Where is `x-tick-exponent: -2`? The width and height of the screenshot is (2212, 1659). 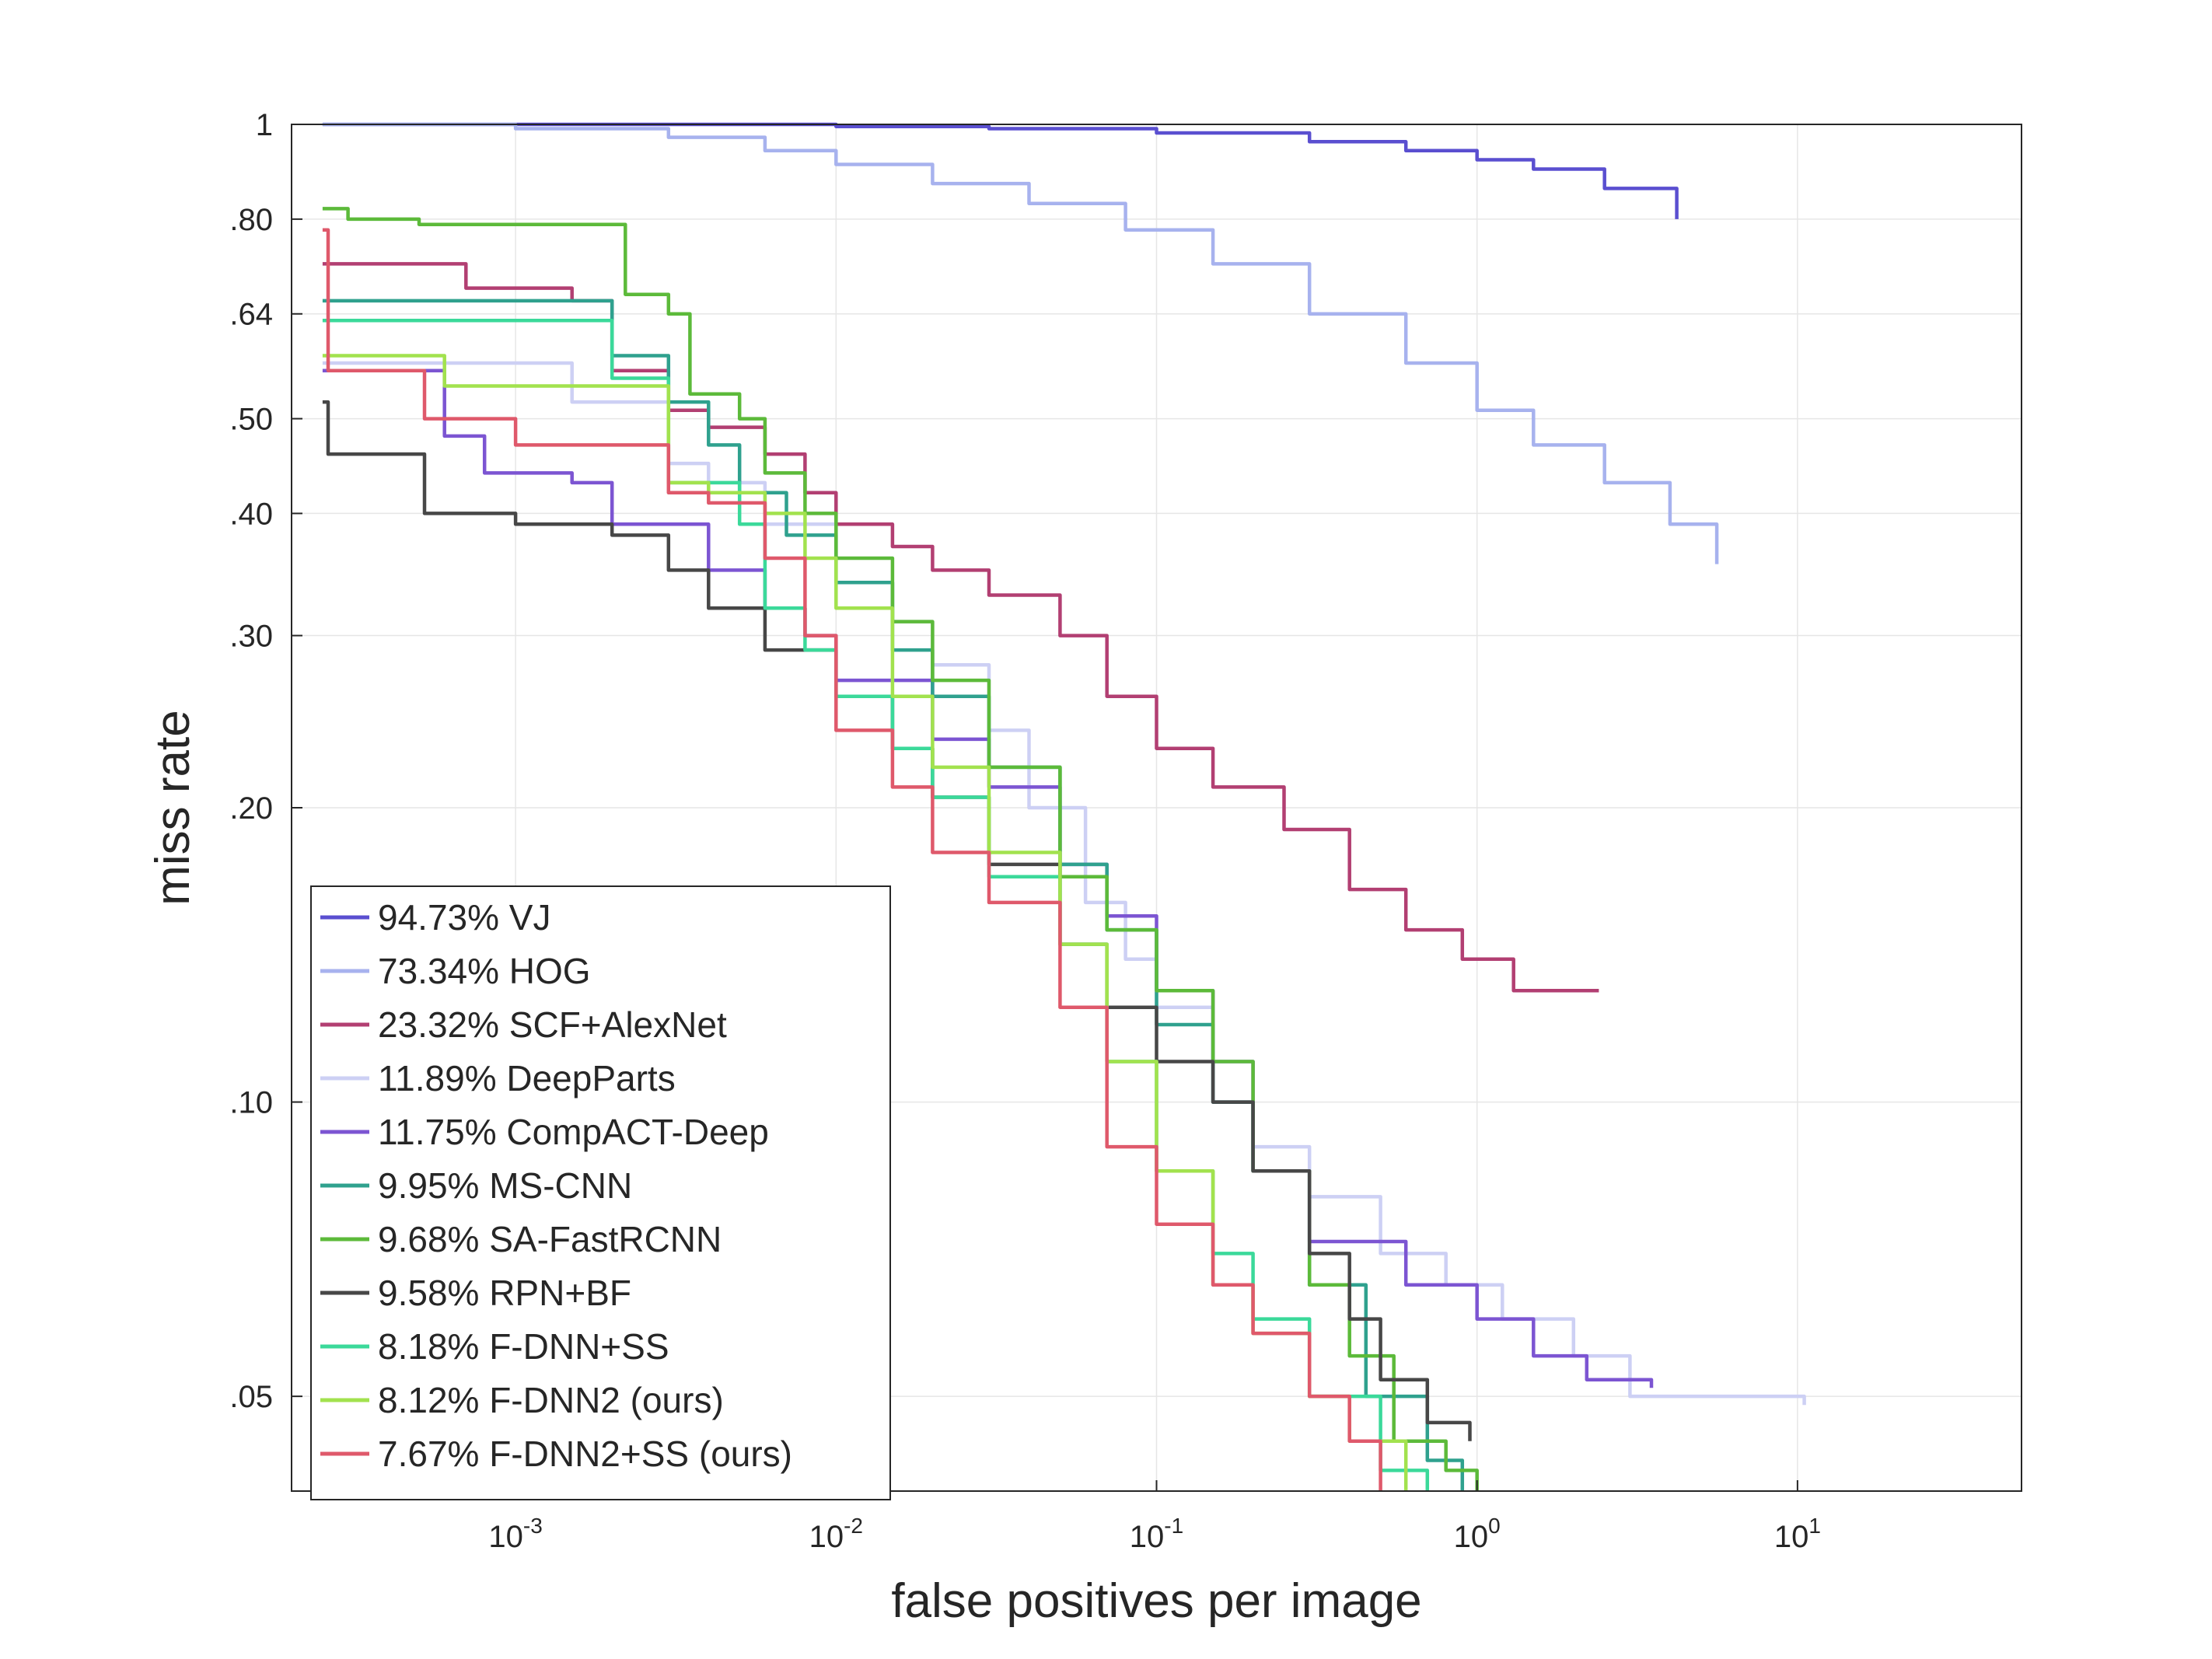
x-tick-exponent: -2 is located at coordinates (853, 1526).